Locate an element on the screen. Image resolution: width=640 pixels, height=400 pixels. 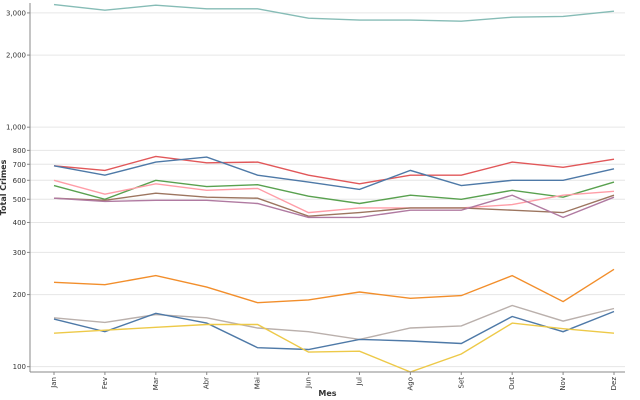
x-tick-label-Mar: Mar is located at coordinates (156, 383).